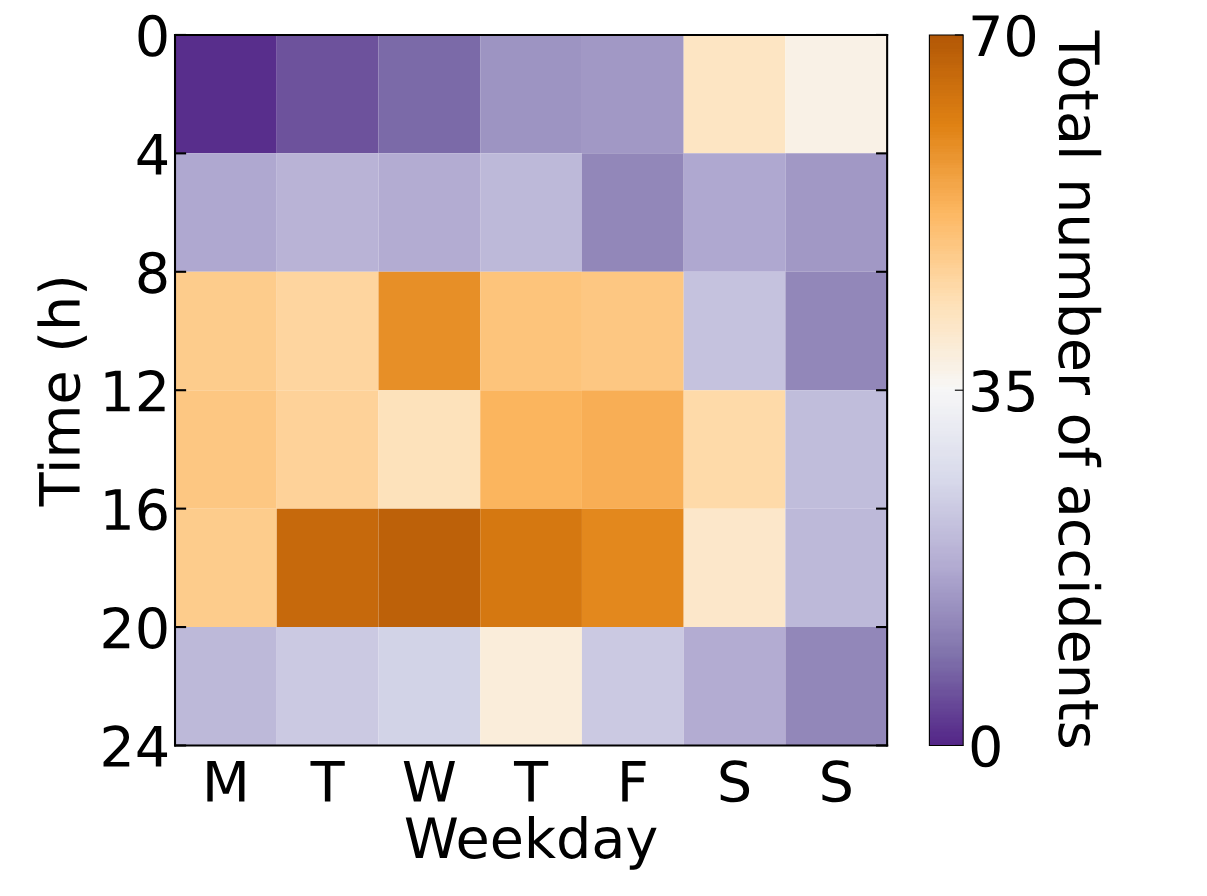  Describe the element at coordinates (985, 746) in the screenshot. I see `color-bar-label: 0` at that location.